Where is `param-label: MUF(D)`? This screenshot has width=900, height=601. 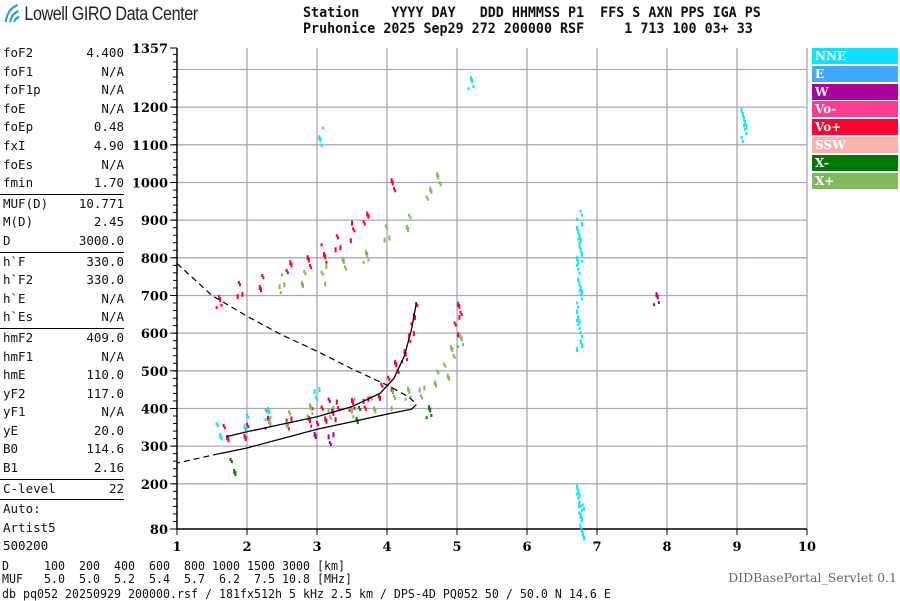 param-label: MUF(D) is located at coordinates (26, 203).